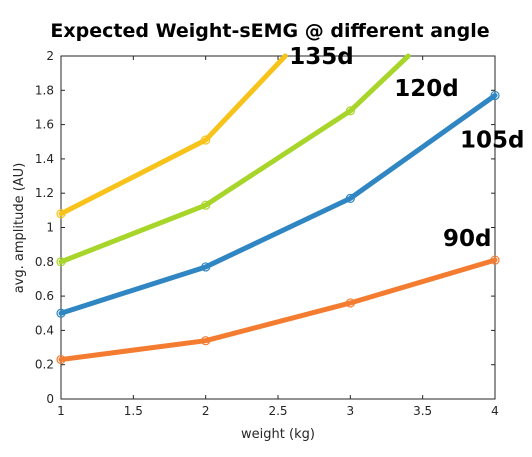  I want to click on x-tick-label: 4, so click(495, 411).